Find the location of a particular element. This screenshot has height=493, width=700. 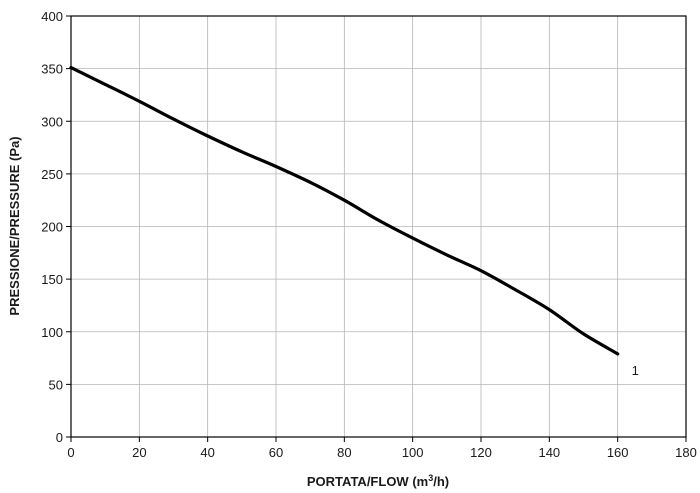

x-tick-label: 120 is located at coordinates (481, 452).